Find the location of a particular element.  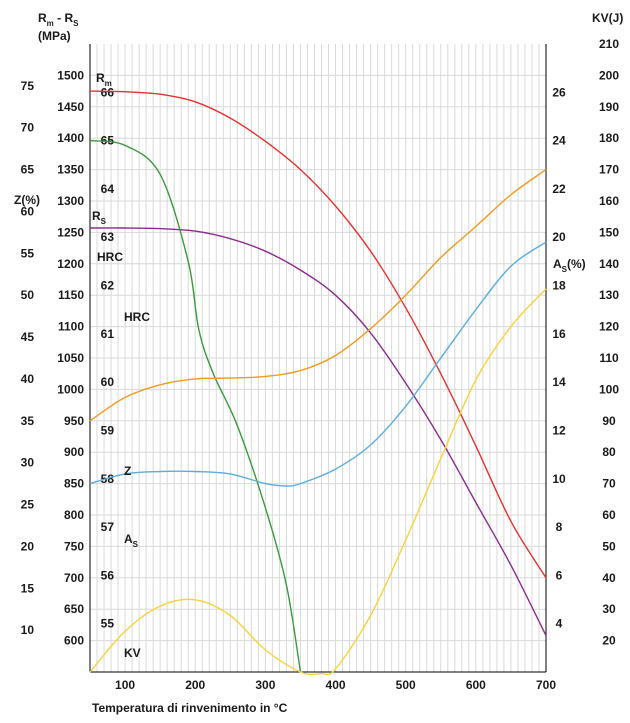

kv-tick-label: 130 is located at coordinates (609, 295).